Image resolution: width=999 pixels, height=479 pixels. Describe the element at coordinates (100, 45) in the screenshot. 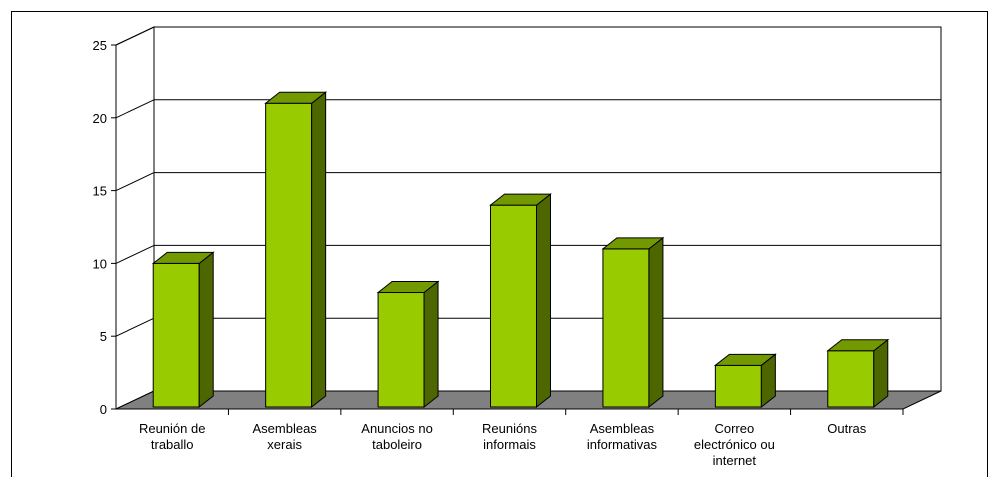

I see `y-tick-label: 25` at that location.